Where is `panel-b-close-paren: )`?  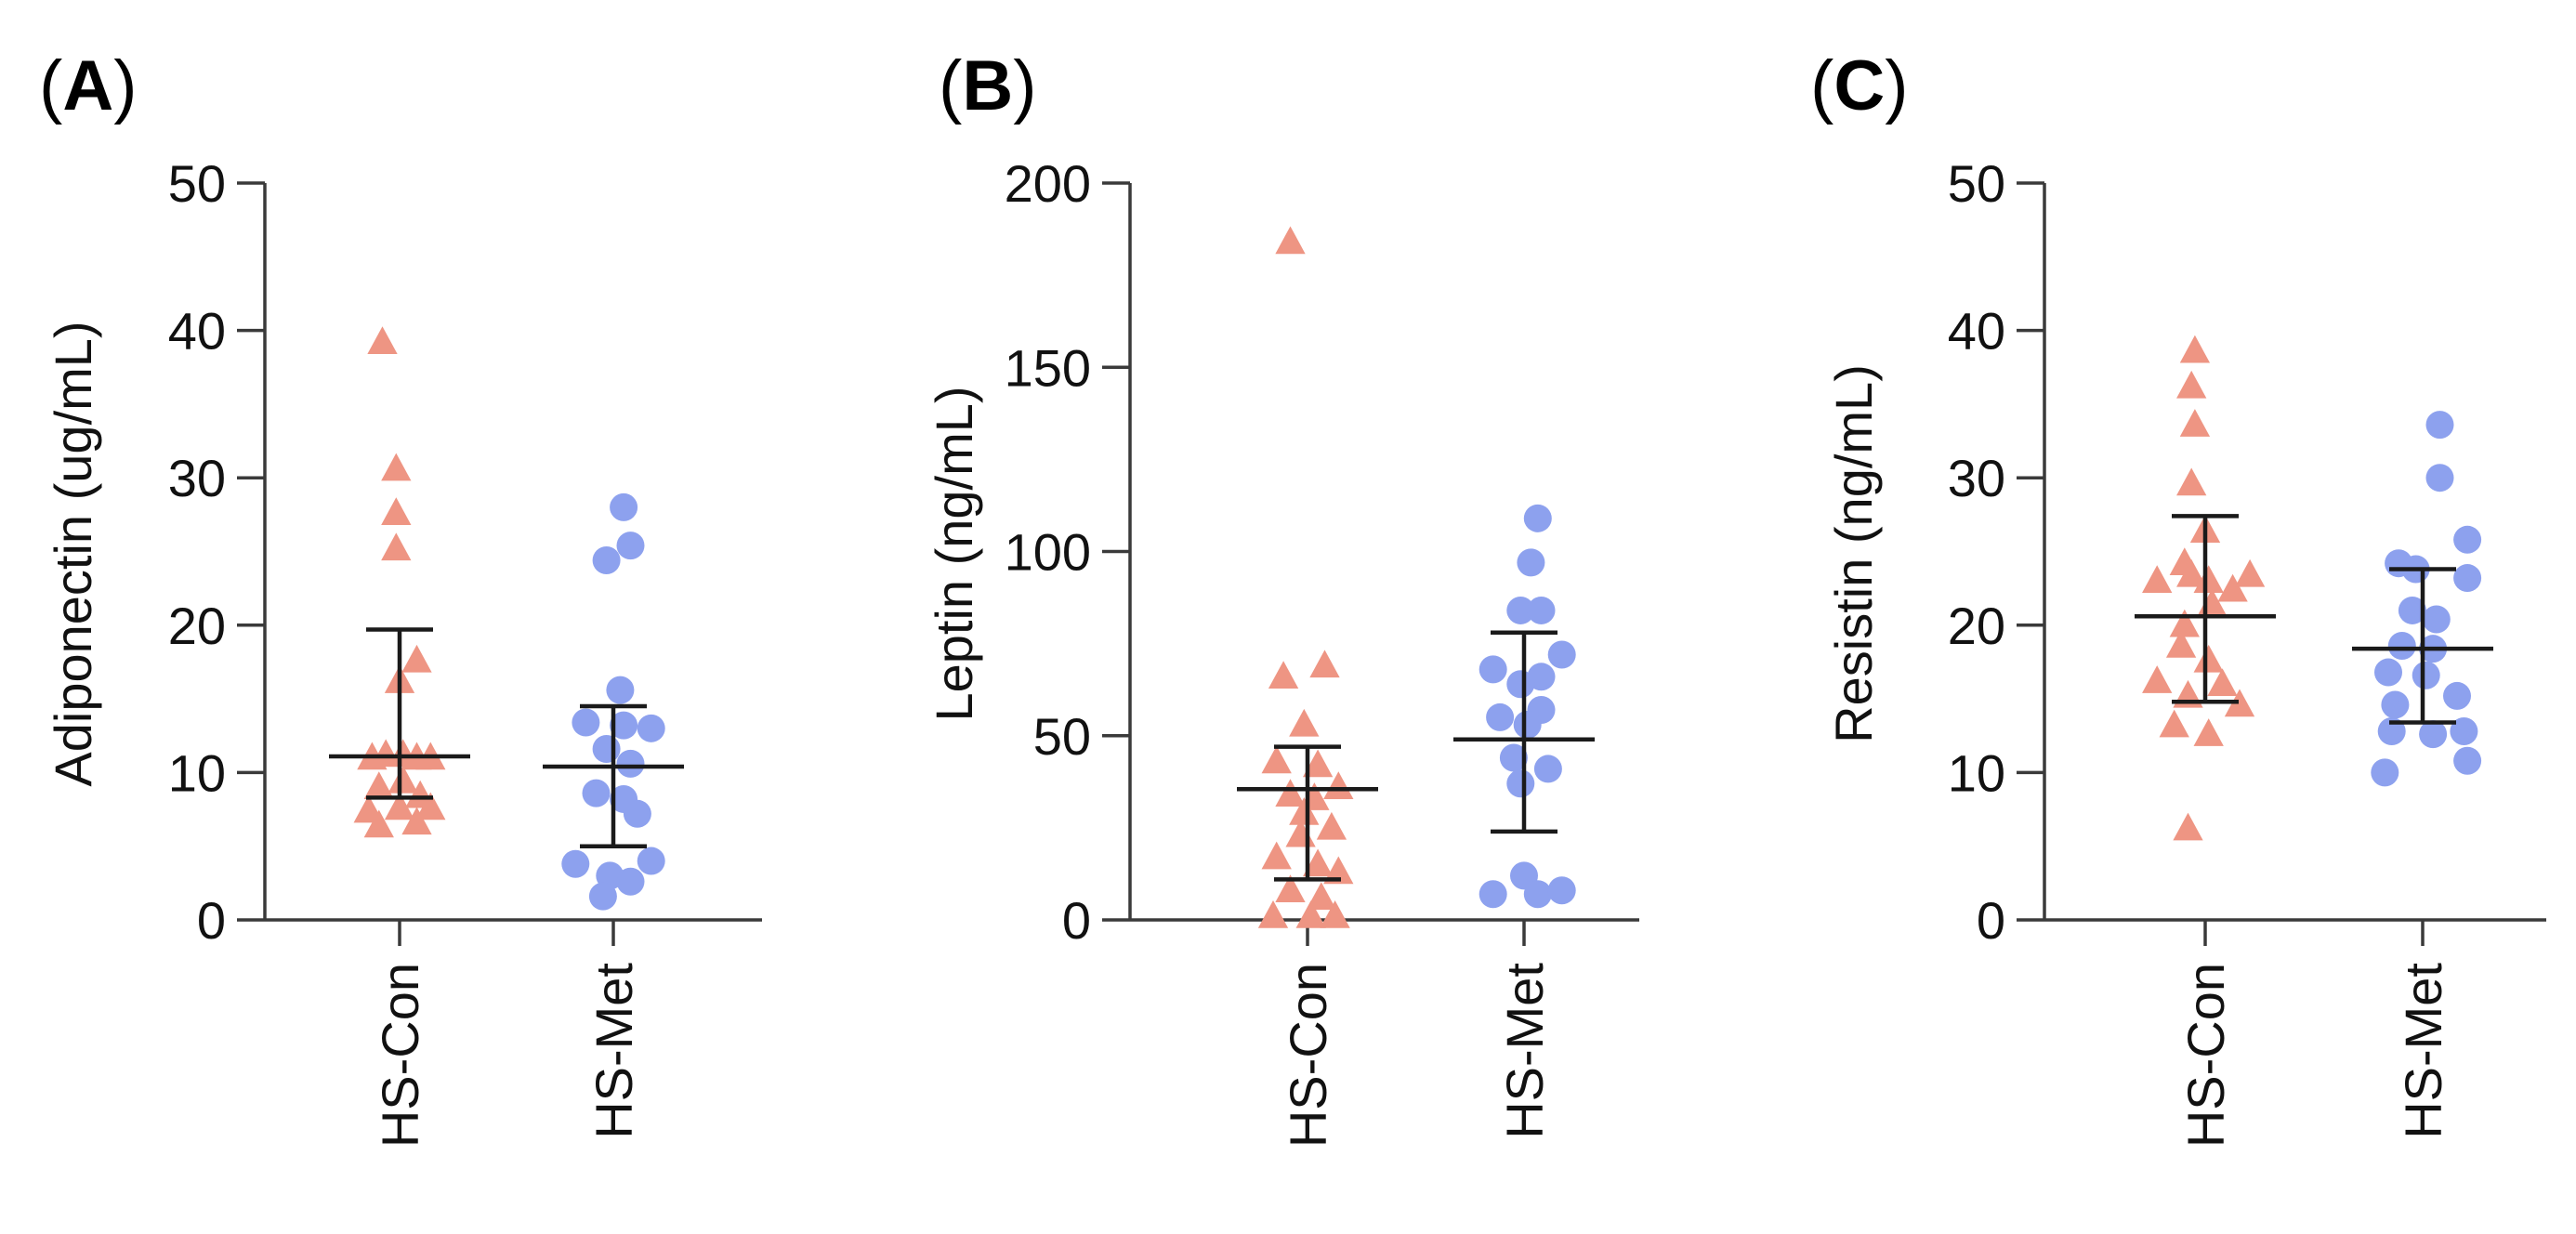 panel-b-close-paren: ) is located at coordinates (1024, 85).